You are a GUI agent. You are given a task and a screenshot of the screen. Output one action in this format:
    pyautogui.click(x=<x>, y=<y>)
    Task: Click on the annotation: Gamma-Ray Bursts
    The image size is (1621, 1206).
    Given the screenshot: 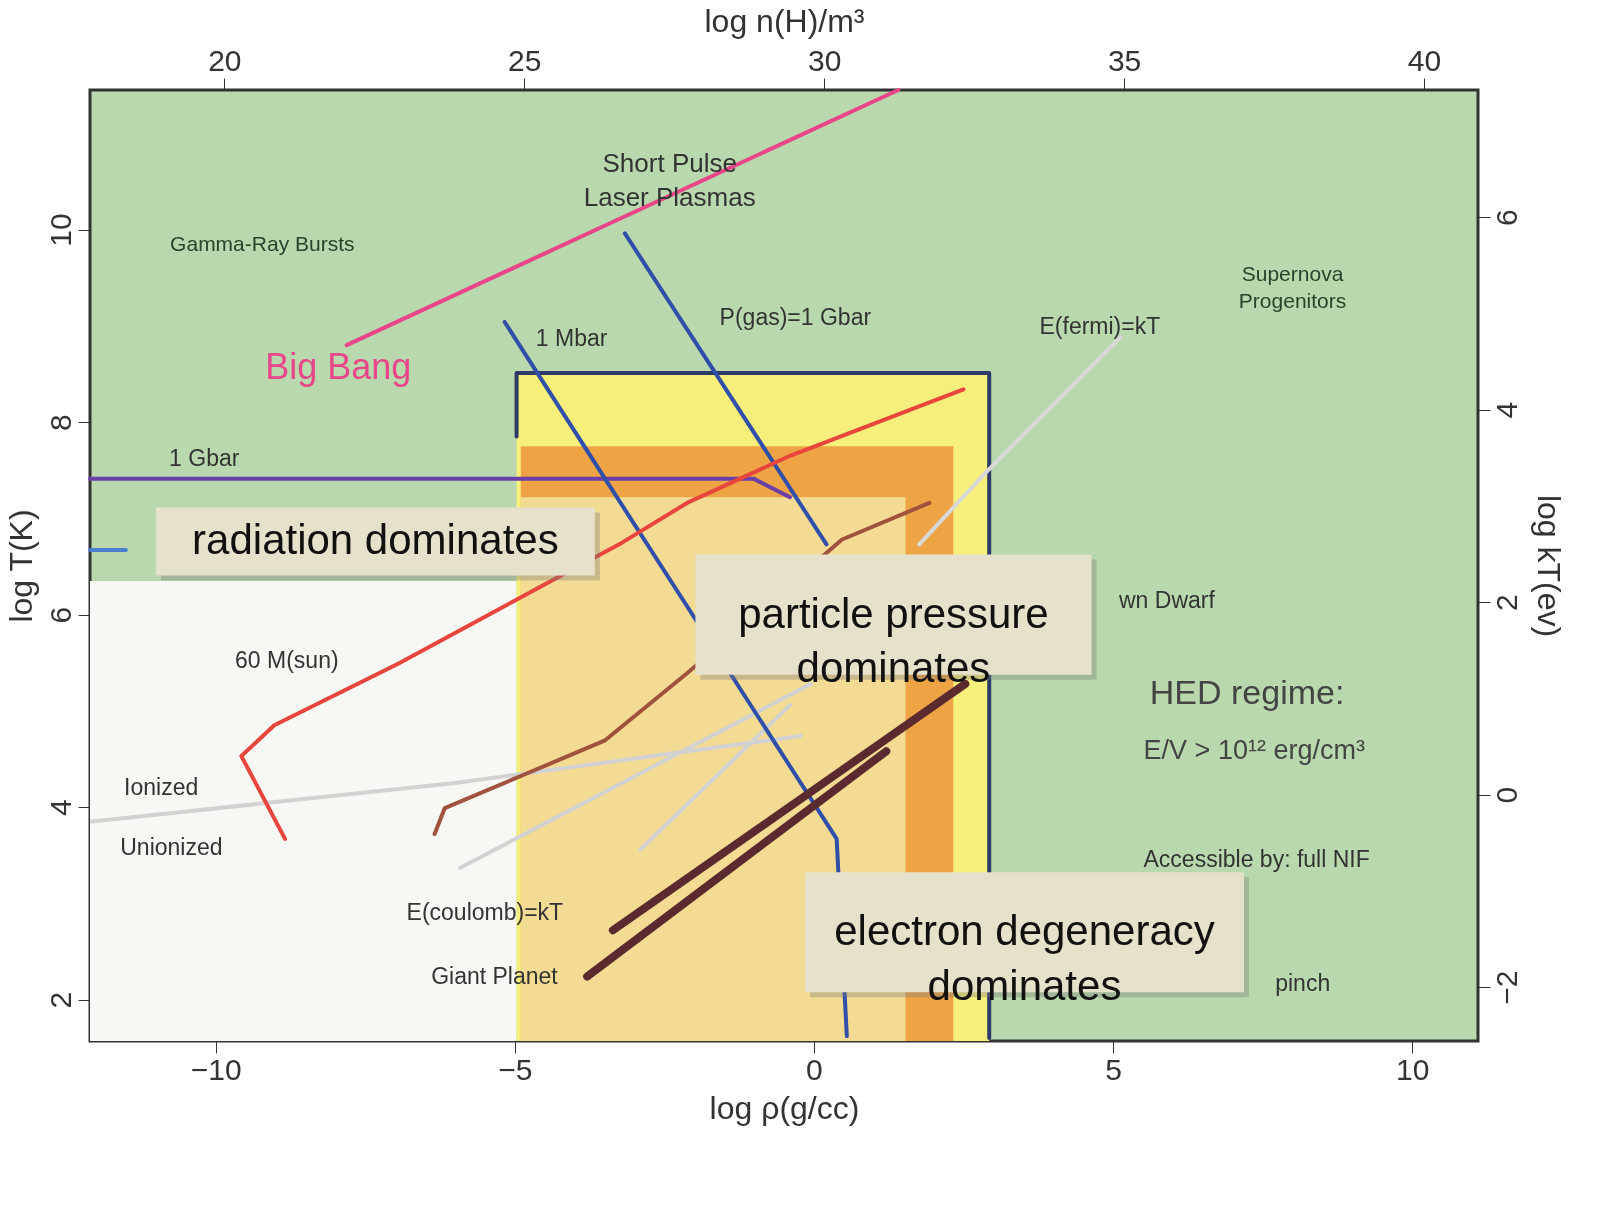 What is the action you would take?
    pyautogui.click(x=262, y=243)
    